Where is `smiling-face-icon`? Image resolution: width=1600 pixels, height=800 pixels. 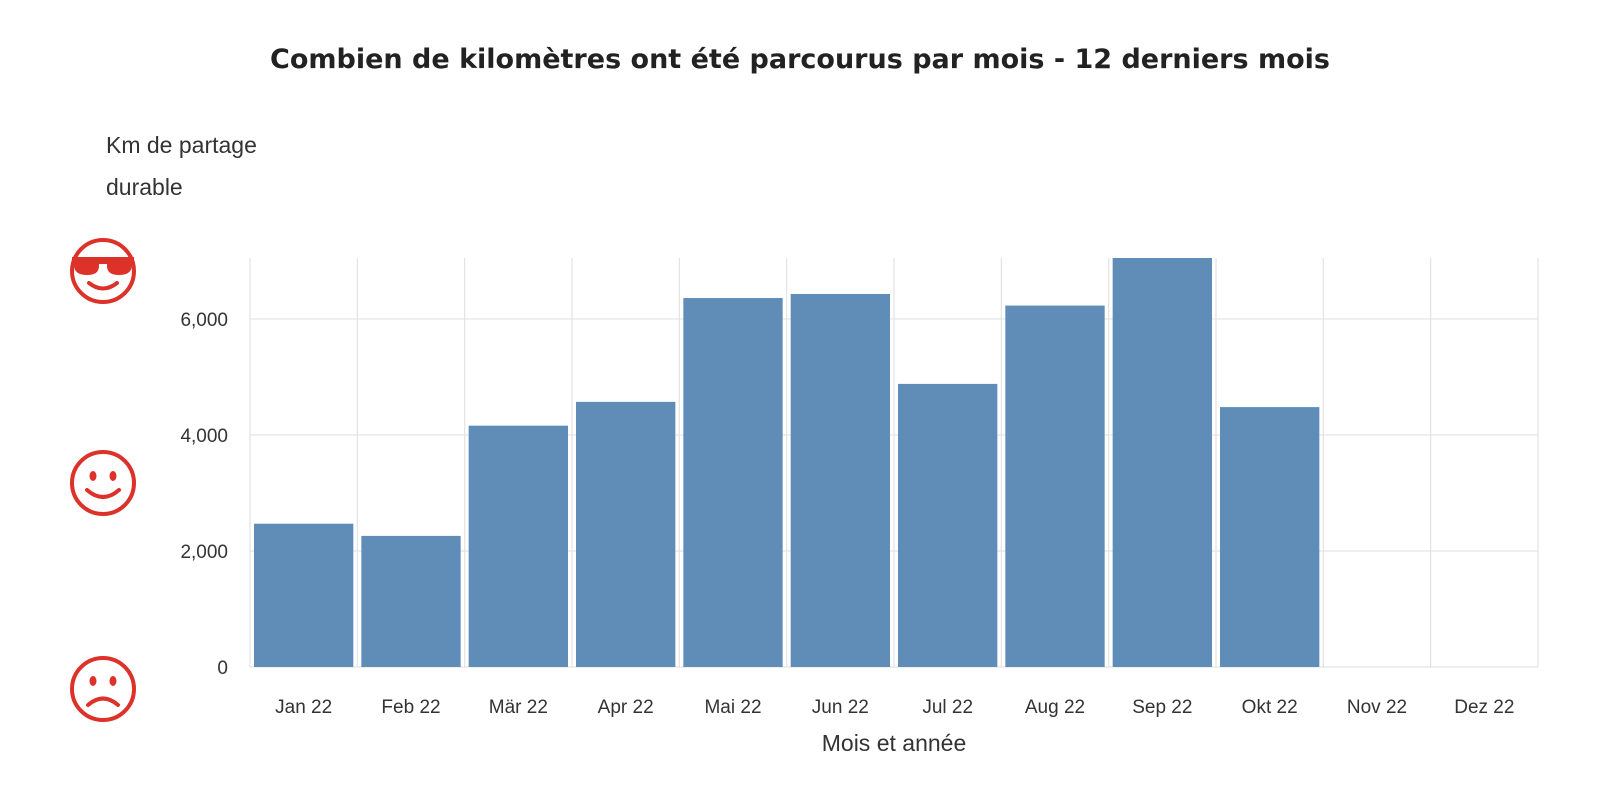
smiling-face-icon is located at coordinates (103, 483).